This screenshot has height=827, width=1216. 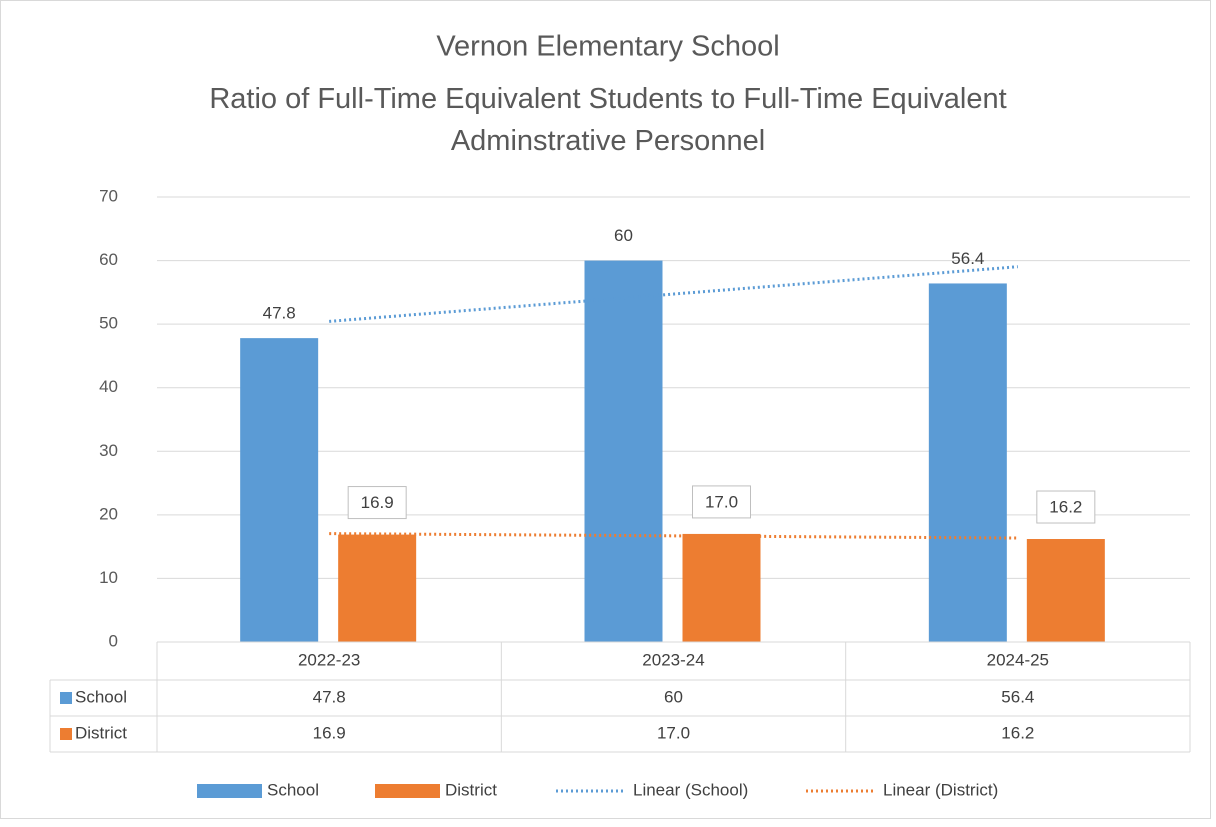 What do you see at coordinates (329, 659) in the screenshot?
I see `x-tick-label: 2022-23` at bounding box center [329, 659].